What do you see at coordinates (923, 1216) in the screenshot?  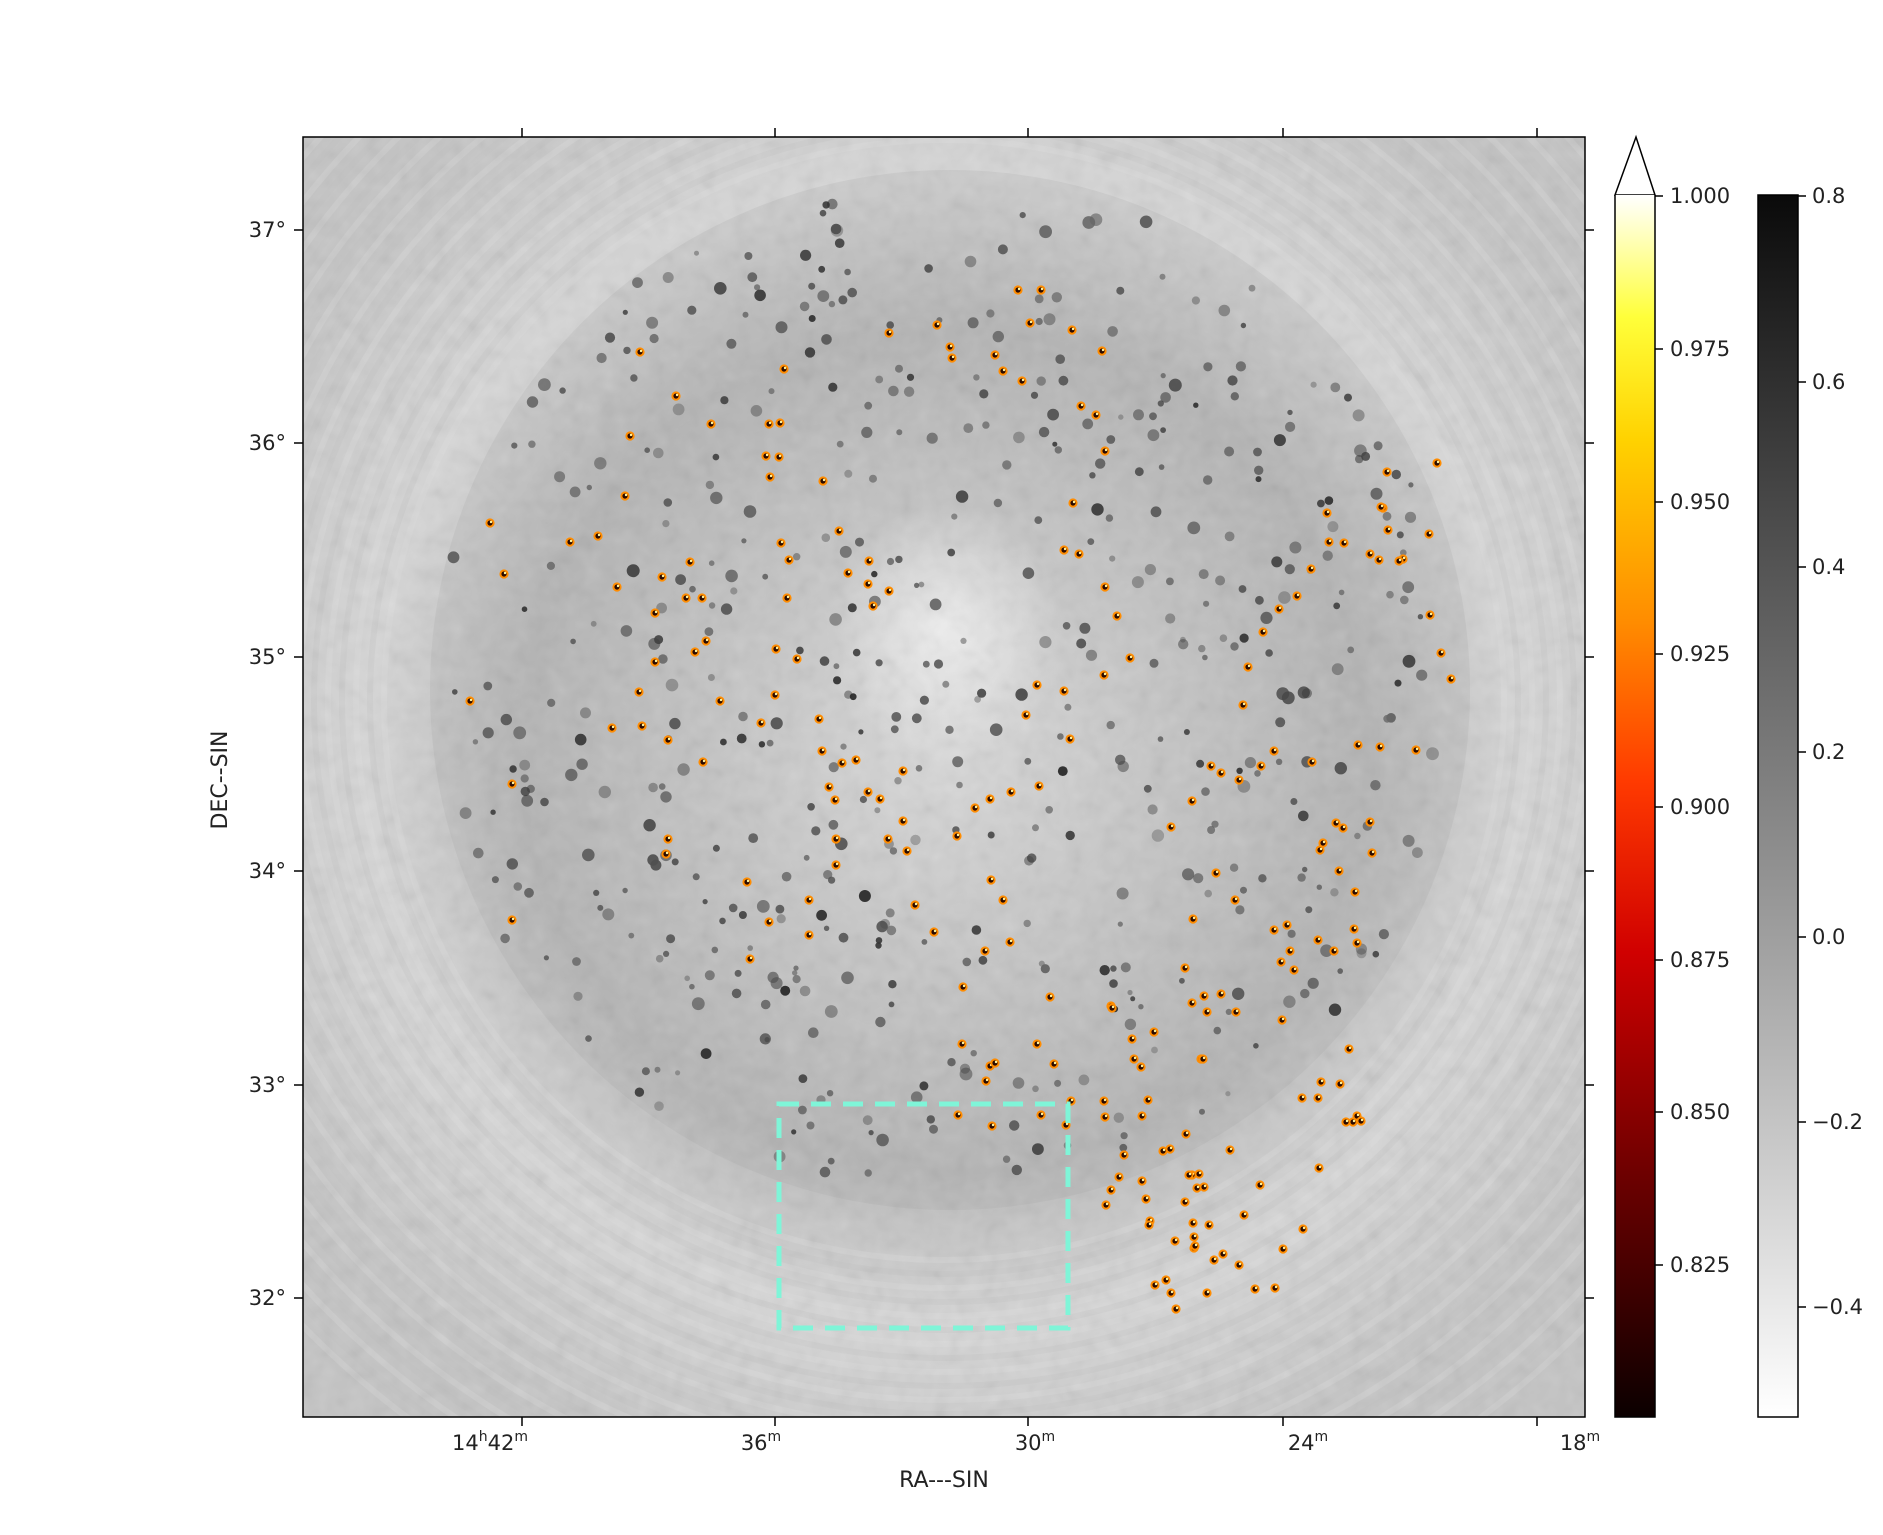 I see `highlight-box` at bounding box center [923, 1216].